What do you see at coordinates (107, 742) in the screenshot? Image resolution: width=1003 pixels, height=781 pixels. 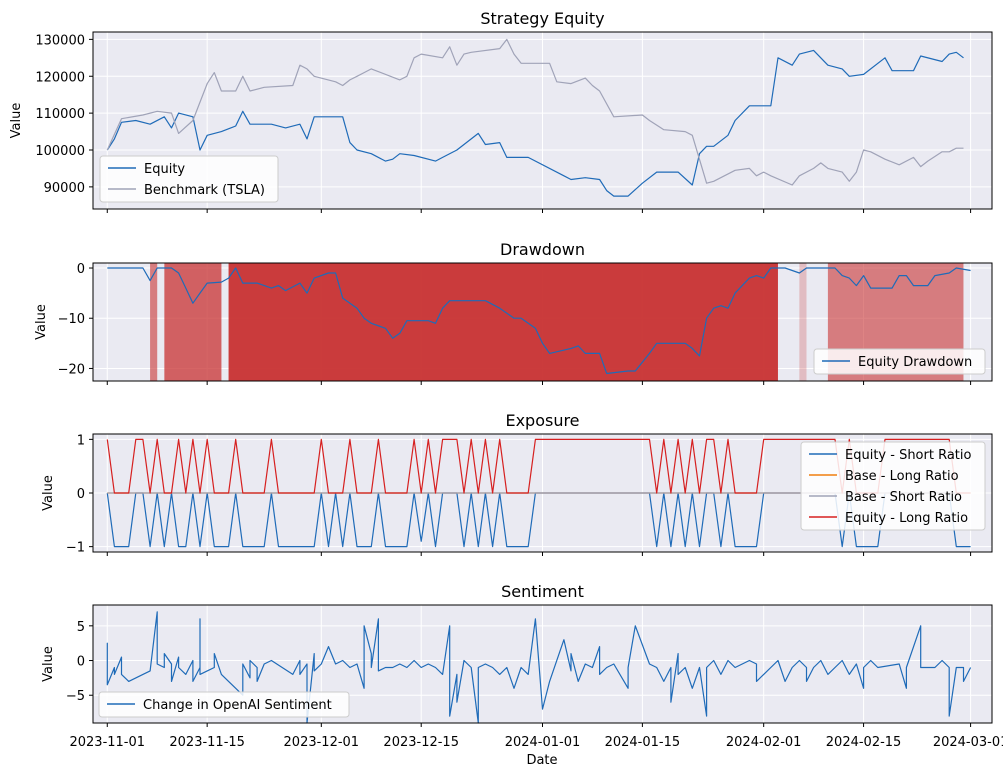 I see `x-tick-label: 2023-11-01` at bounding box center [107, 742].